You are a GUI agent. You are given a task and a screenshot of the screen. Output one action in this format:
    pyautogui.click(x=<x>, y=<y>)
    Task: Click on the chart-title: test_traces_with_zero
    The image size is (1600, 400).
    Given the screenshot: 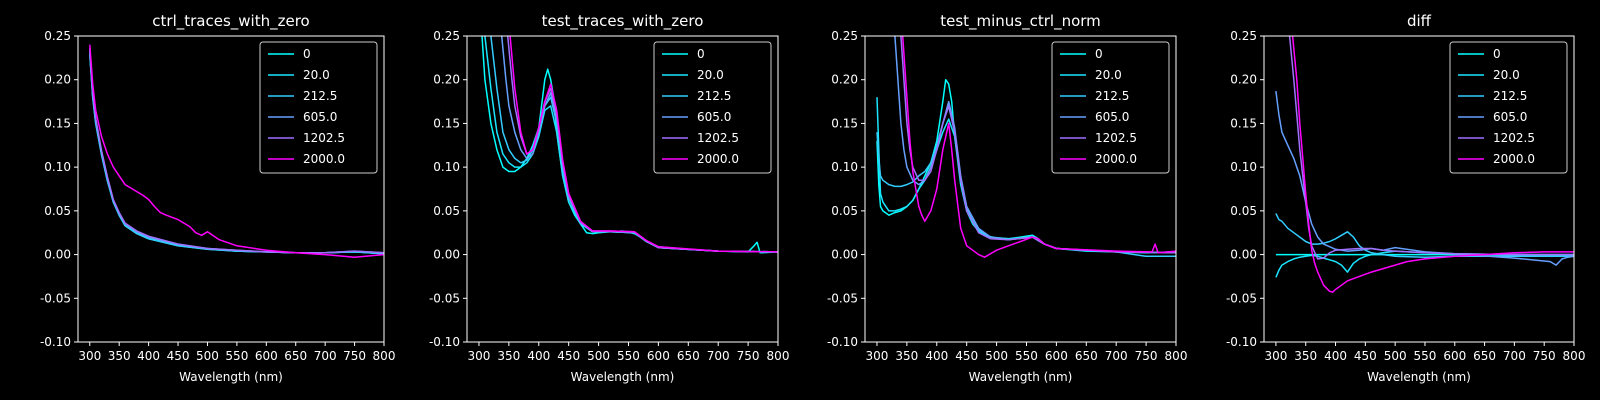 What is the action you would take?
    pyautogui.click(x=623, y=21)
    